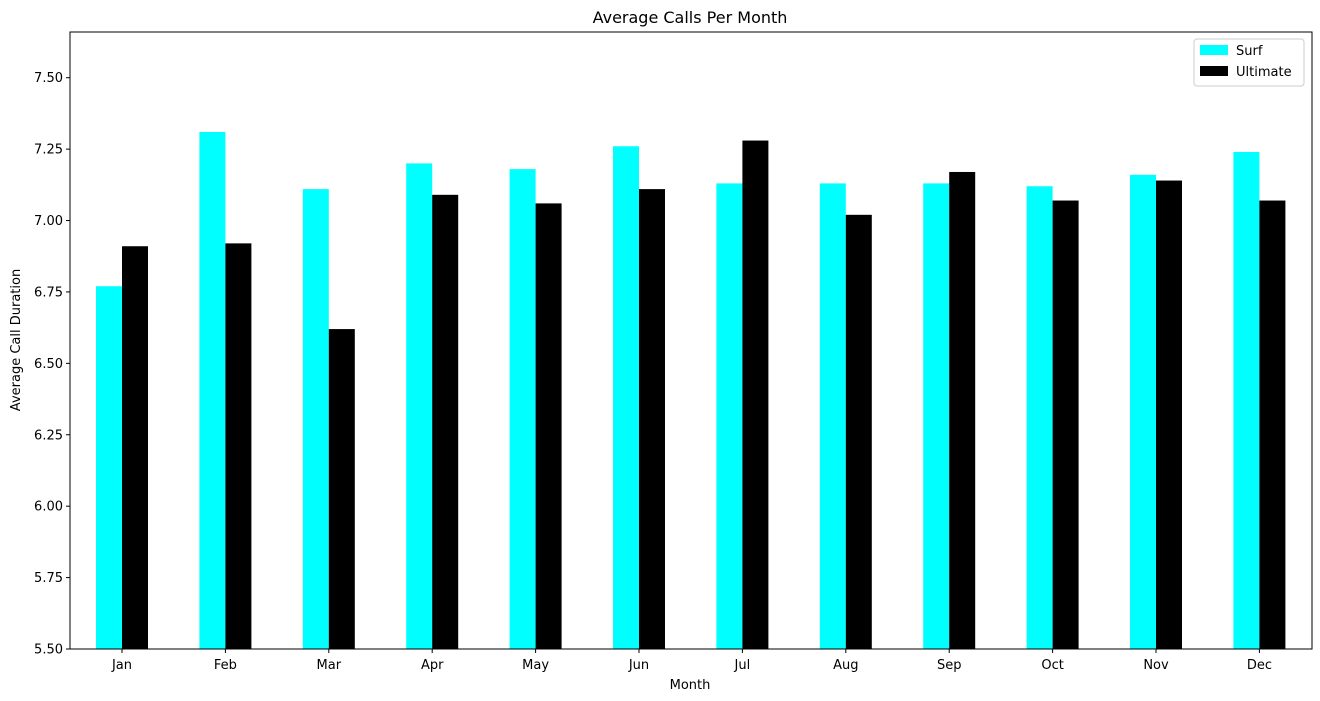 Image resolution: width=1320 pixels, height=701 pixels. I want to click on bar-surf-nov, so click(1143, 411).